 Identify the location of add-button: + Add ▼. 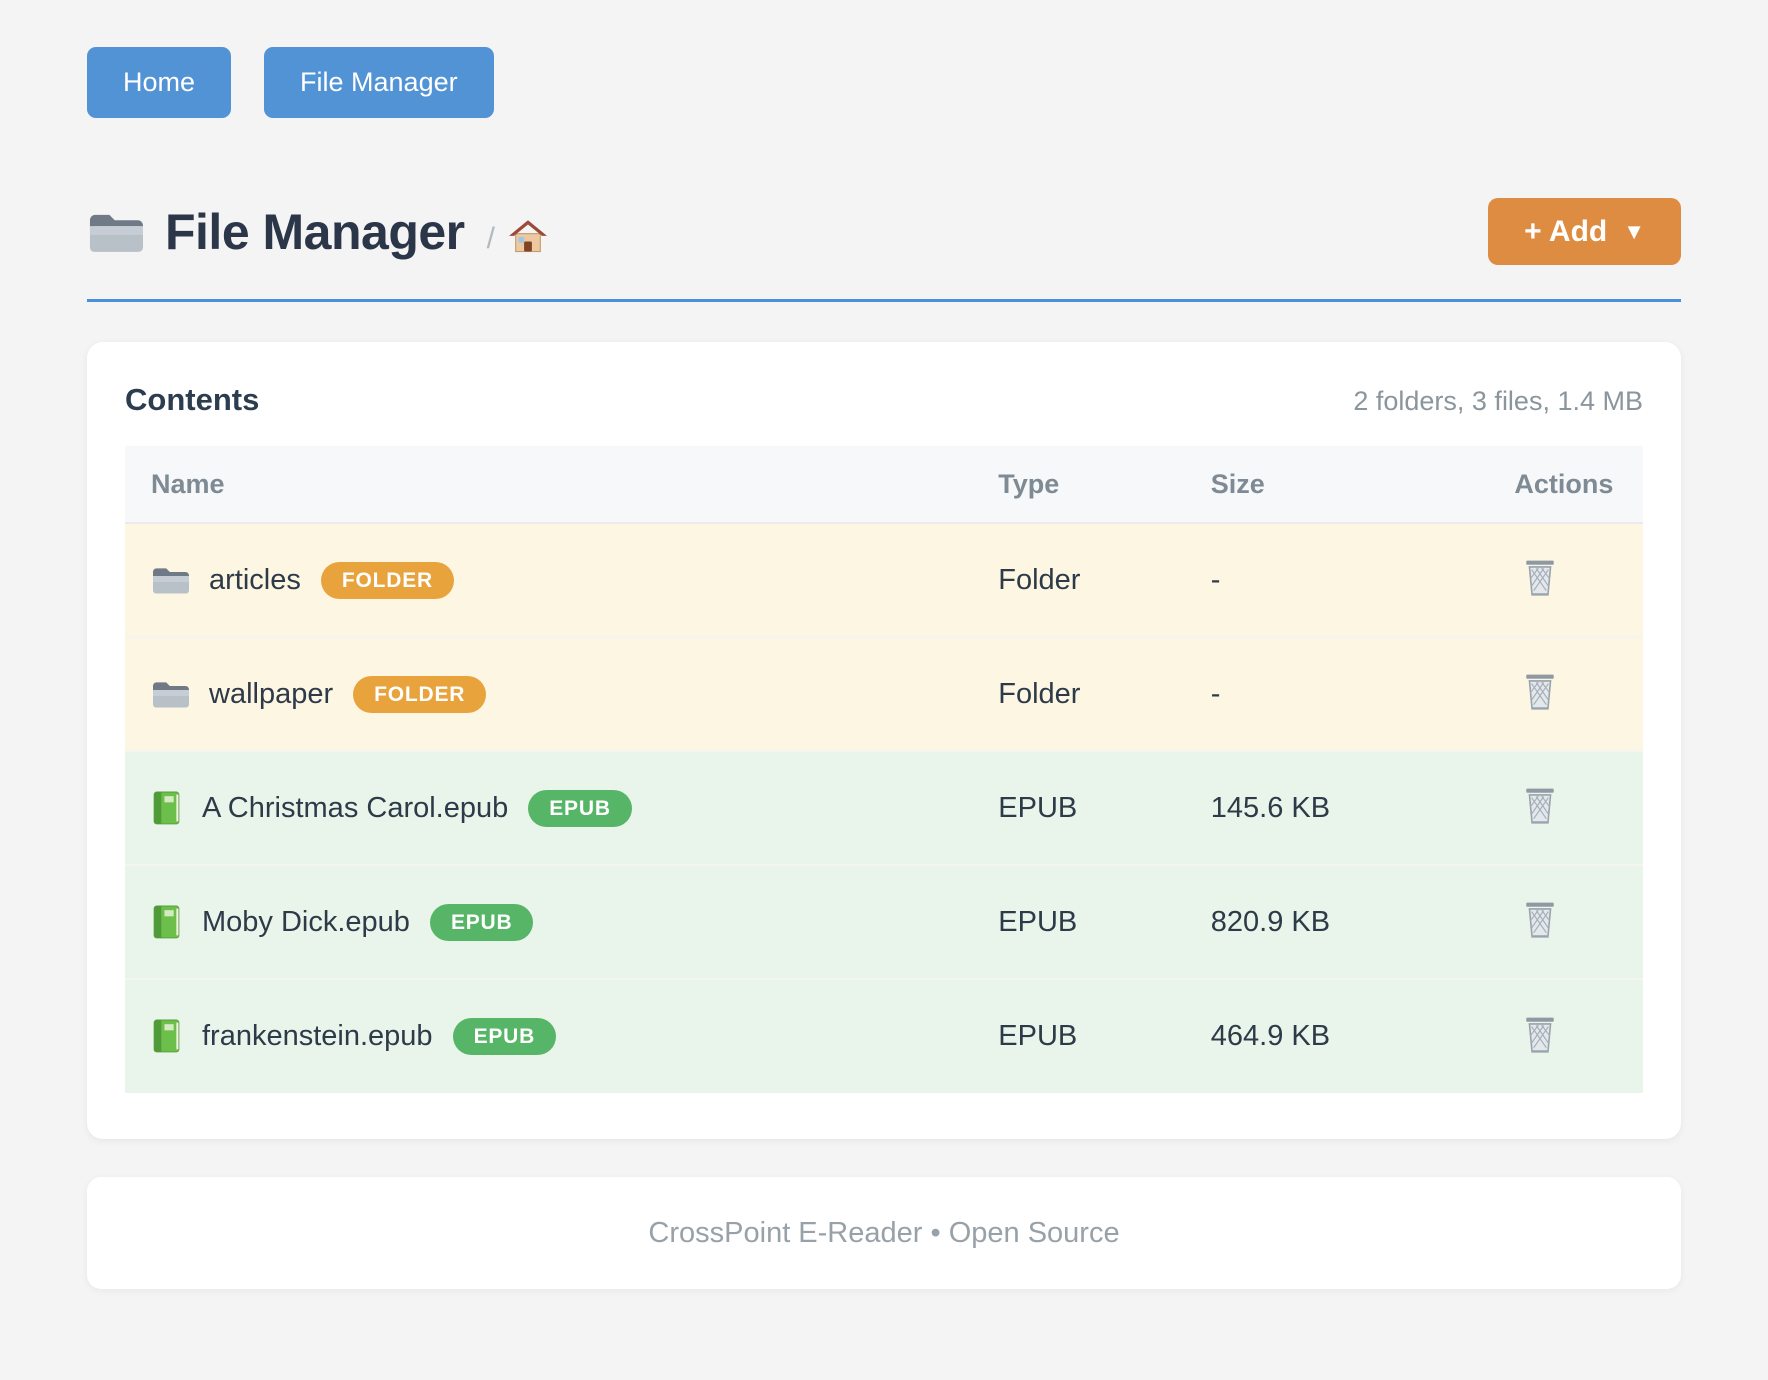
(1584, 231).